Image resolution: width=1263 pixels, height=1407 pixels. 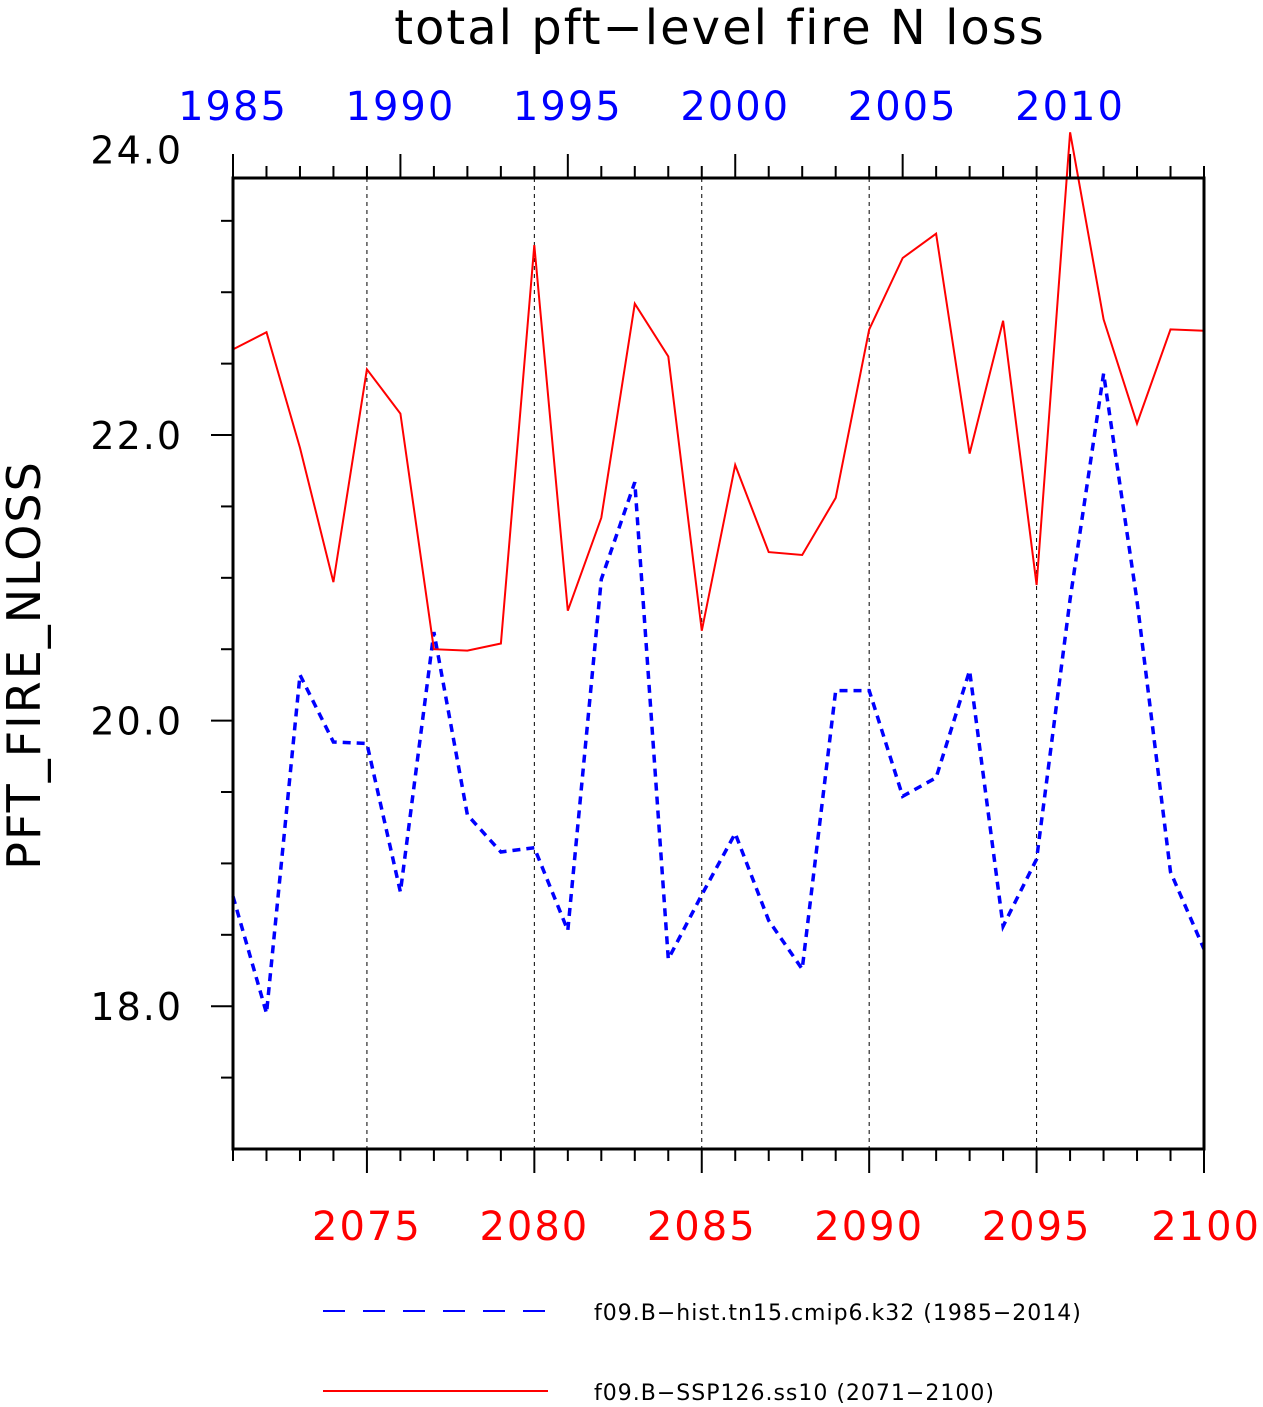 What do you see at coordinates (568, 107) in the screenshot?
I see `x-top-tick-label: 1995` at bounding box center [568, 107].